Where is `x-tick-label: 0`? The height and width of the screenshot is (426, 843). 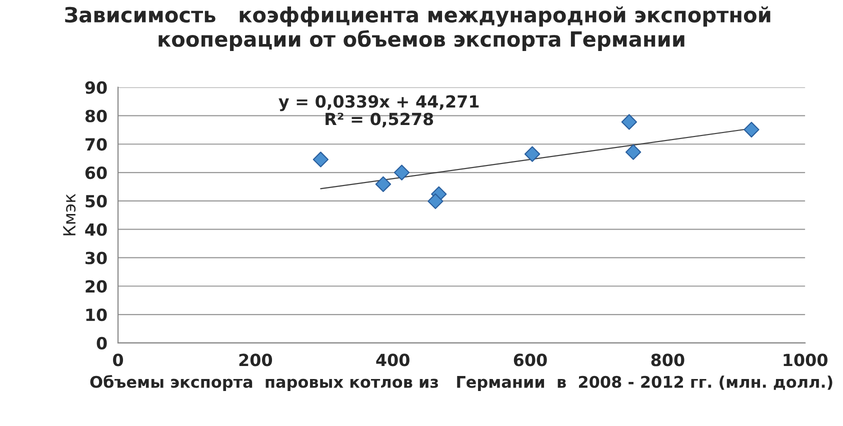 x-tick-label: 0 is located at coordinates (118, 360).